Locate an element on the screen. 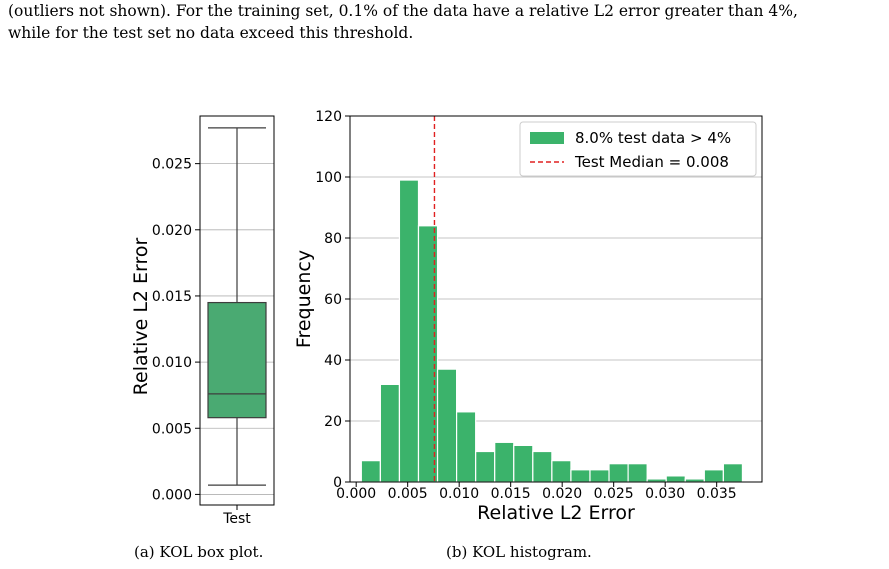 This screenshot has width=889, height=569. legend-label-bars: 8.0% test data > 4% is located at coordinates (653, 138).